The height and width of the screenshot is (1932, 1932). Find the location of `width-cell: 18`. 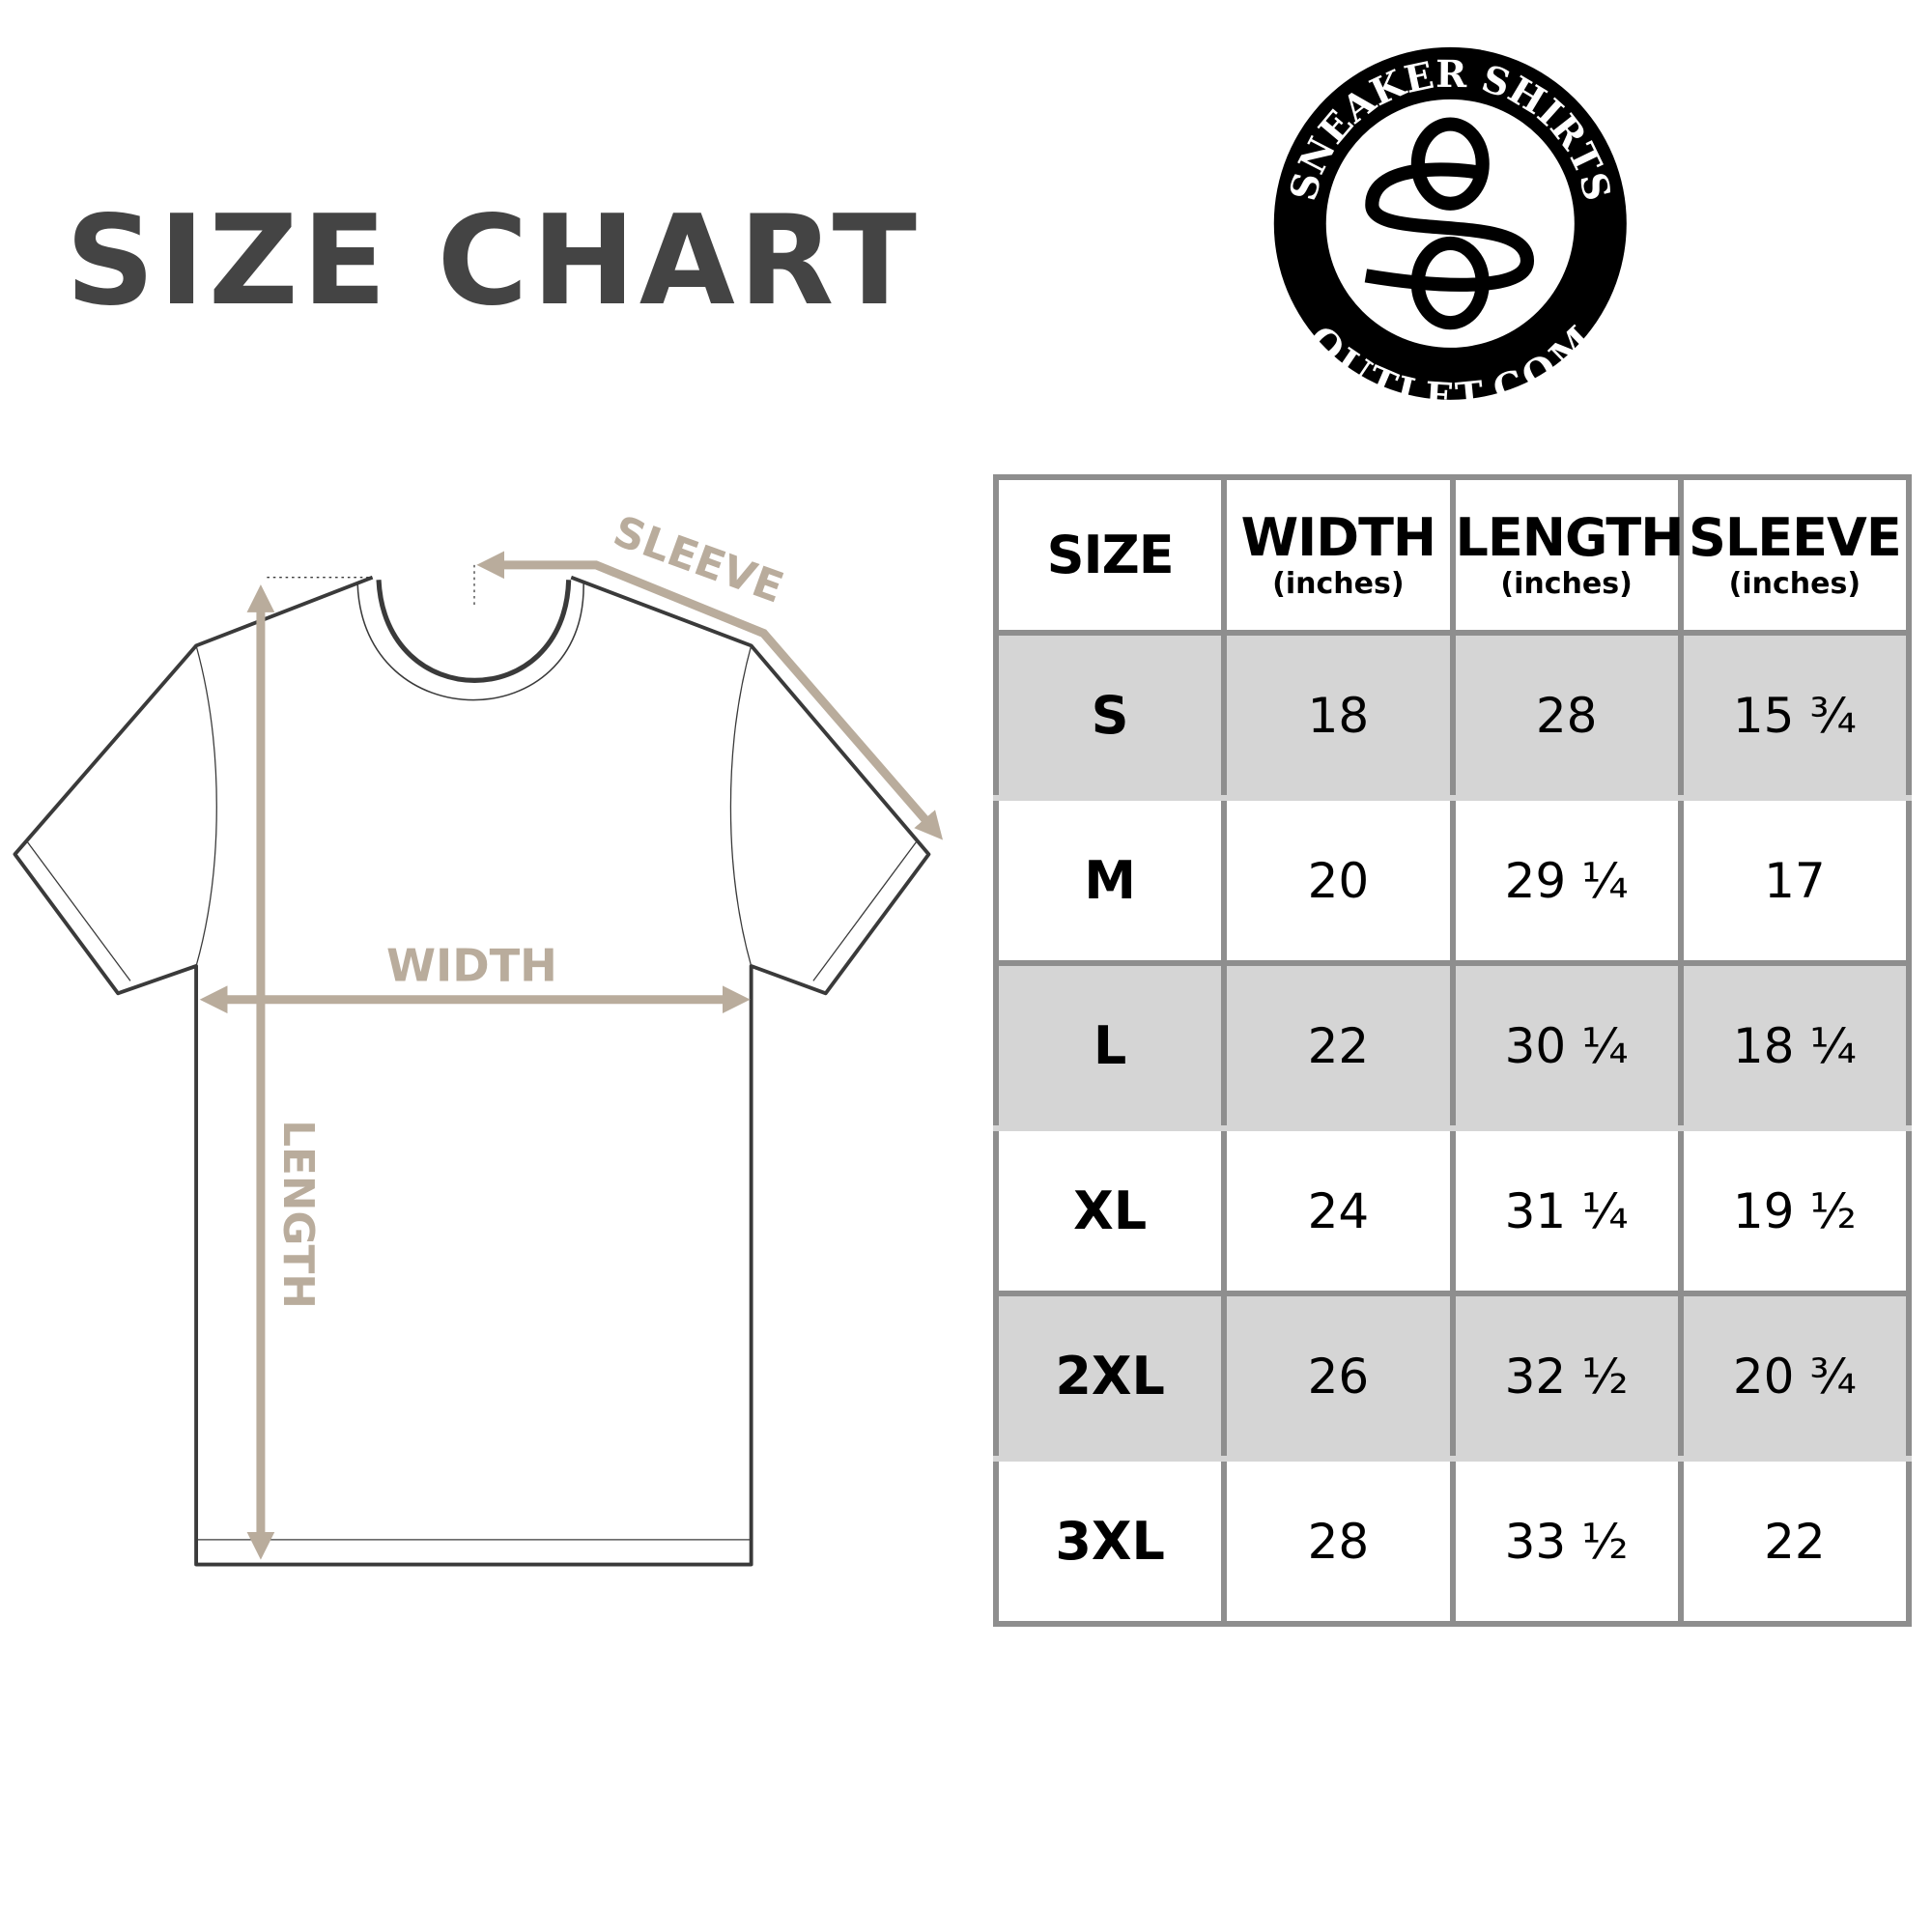

width-cell: 18 is located at coordinates (1338, 715).